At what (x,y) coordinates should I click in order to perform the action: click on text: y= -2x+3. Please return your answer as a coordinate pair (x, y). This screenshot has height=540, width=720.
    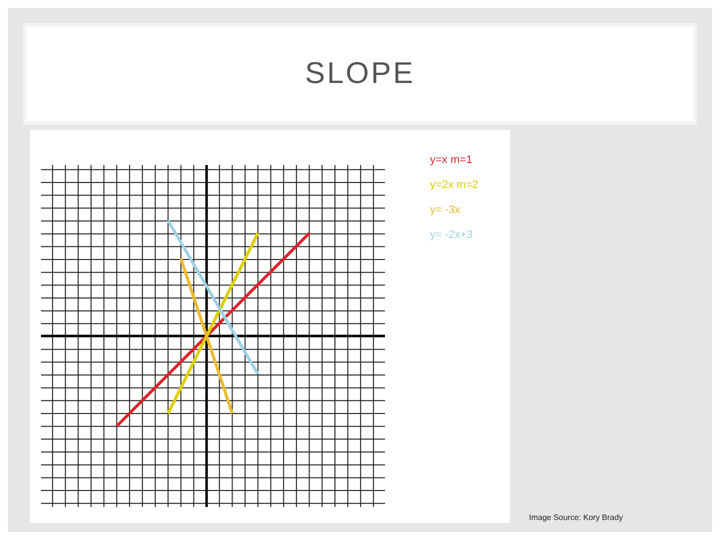
    Looking at the image, I should click on (452, 235).